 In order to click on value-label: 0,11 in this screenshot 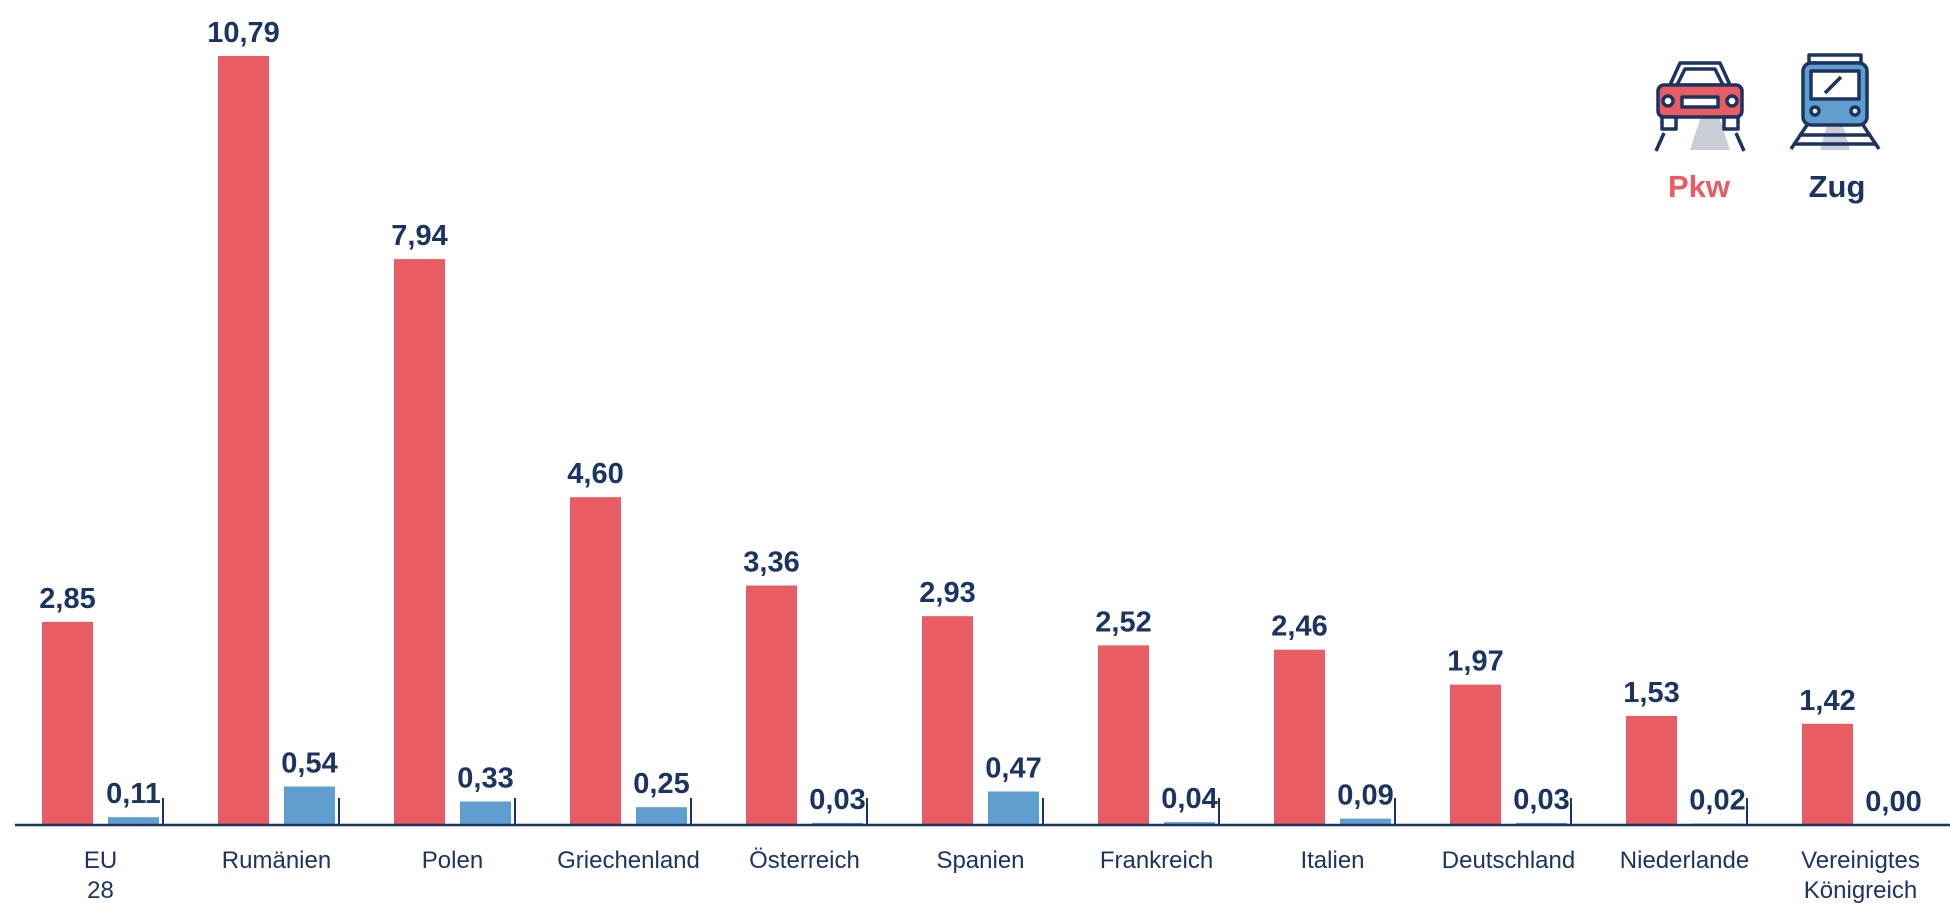, I will do `click(133, 794)`.